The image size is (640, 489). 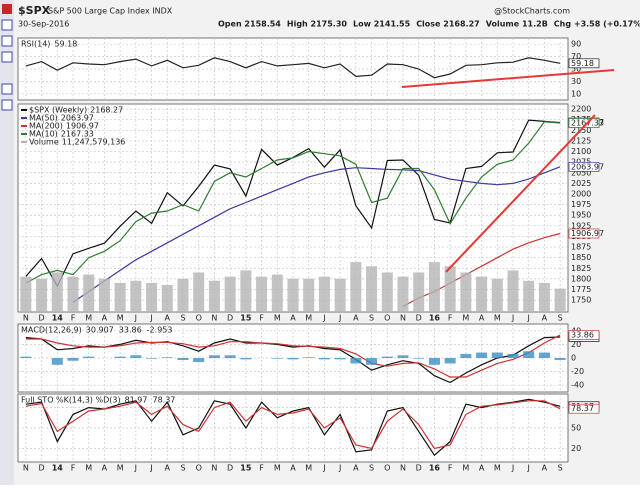 What do you see at coordinates (51, 330) in the screenshot?
I see `legend-title: MACD(12,26,9)` at bounding box center [51, 330].